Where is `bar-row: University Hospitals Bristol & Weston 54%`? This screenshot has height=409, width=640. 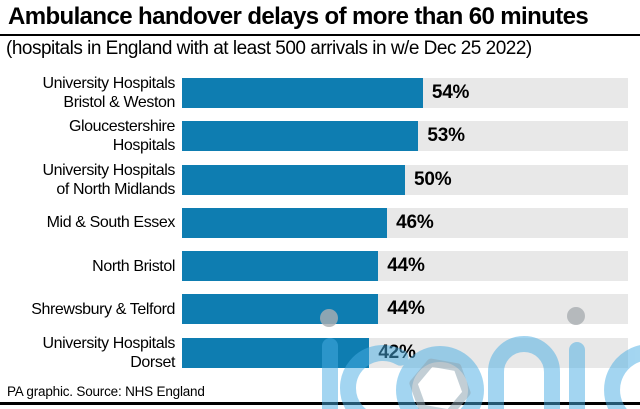
bar-row: University Hospitals Bristol & Weston 54% is located at coordinates (320, 93).